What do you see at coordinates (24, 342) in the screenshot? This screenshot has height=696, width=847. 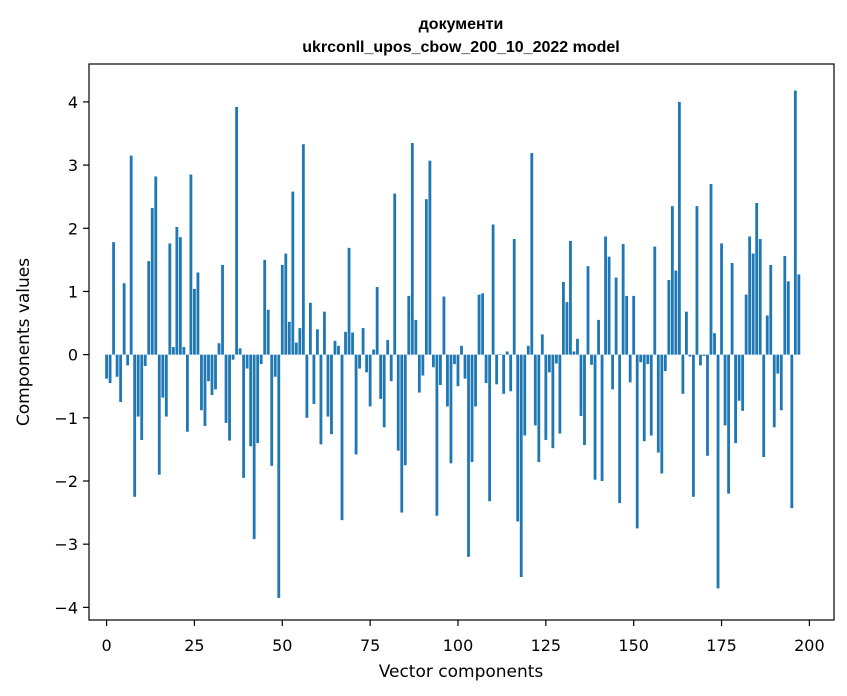 I see `y-axis-label: Components values` at bounding box center [24, 342].